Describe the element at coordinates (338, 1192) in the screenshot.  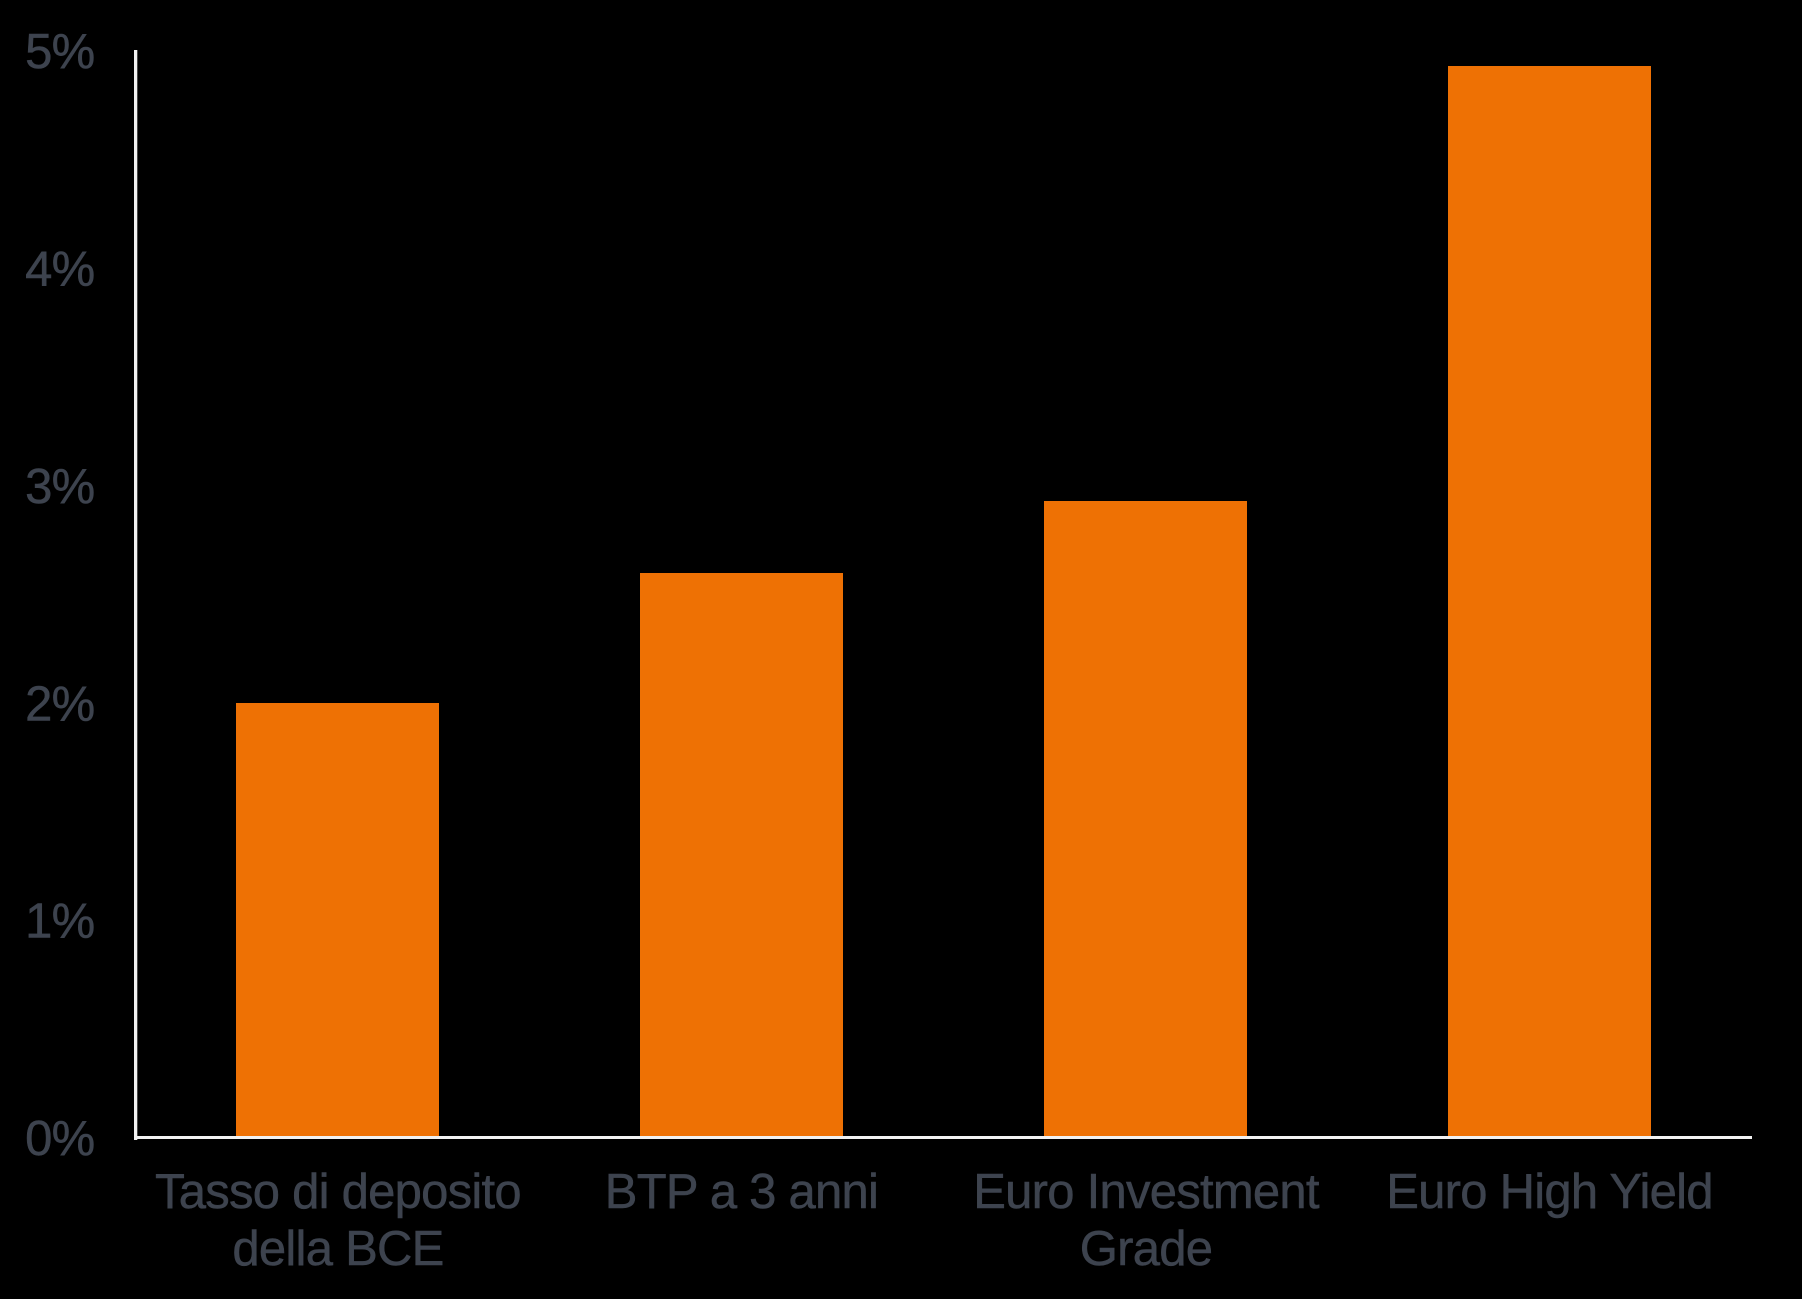
I see `svg-text: Tasso di deposito` at that location.